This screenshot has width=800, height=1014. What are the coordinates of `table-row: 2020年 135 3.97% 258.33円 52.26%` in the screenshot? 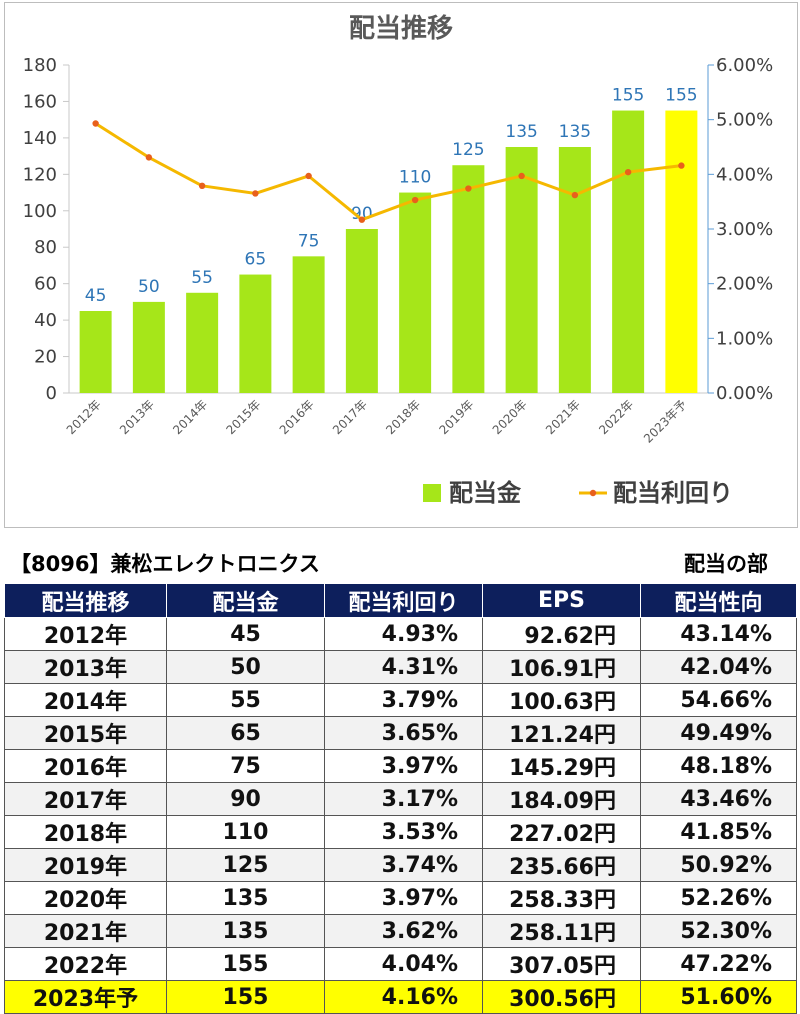 It's located at (400, 898).